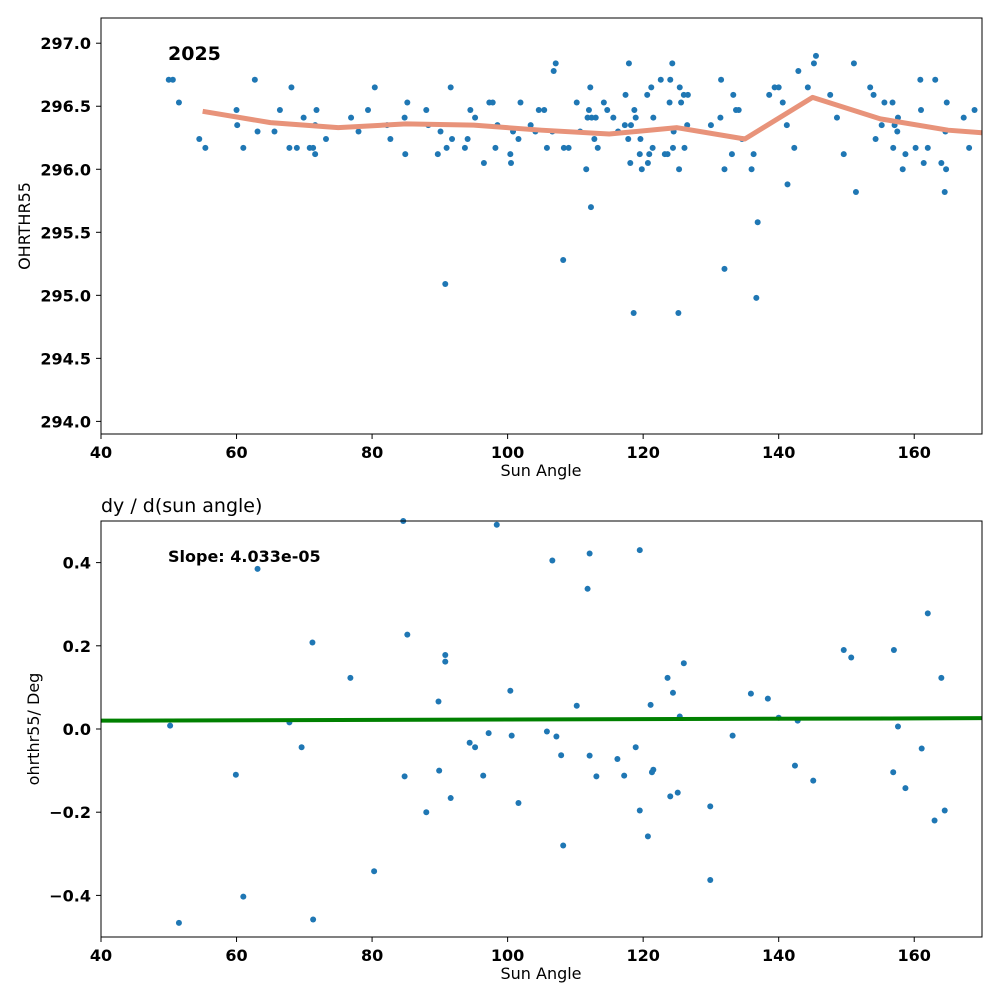 The image size is (1000, 1000). Describe the element at coordinates (70, 232) in the screenshot. I see `chart-0-y-axis: 294.0 294.5 295.0 295.5 296.0 296.5 297.0` at that location.